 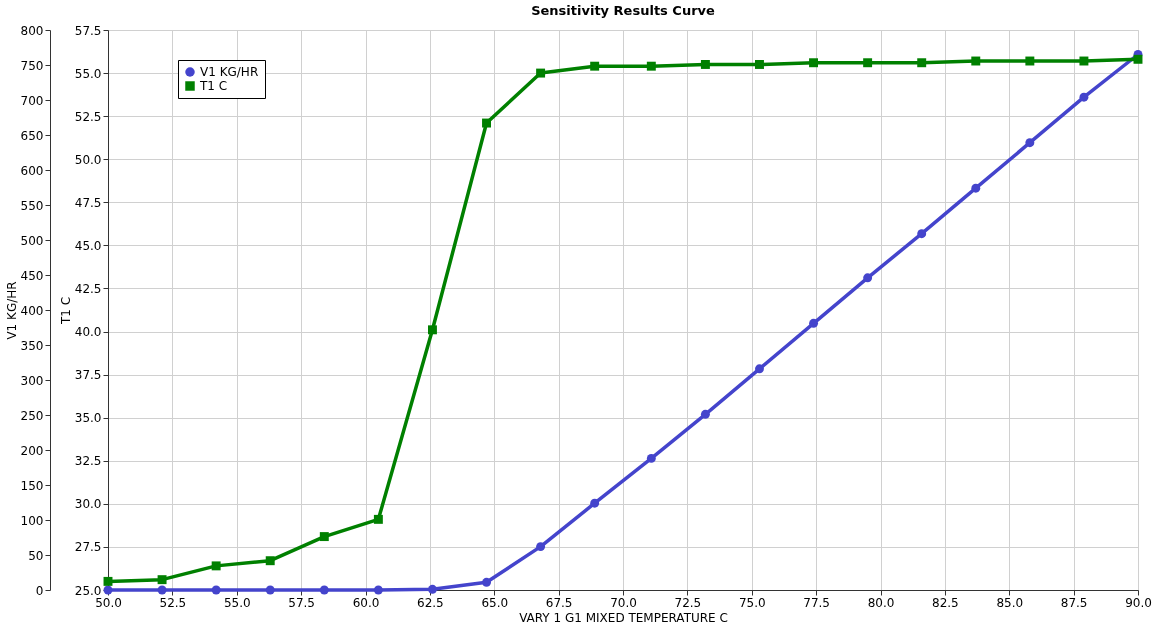 I want to click on y2-tick-label: 35.0, so click(x=88, y=418).